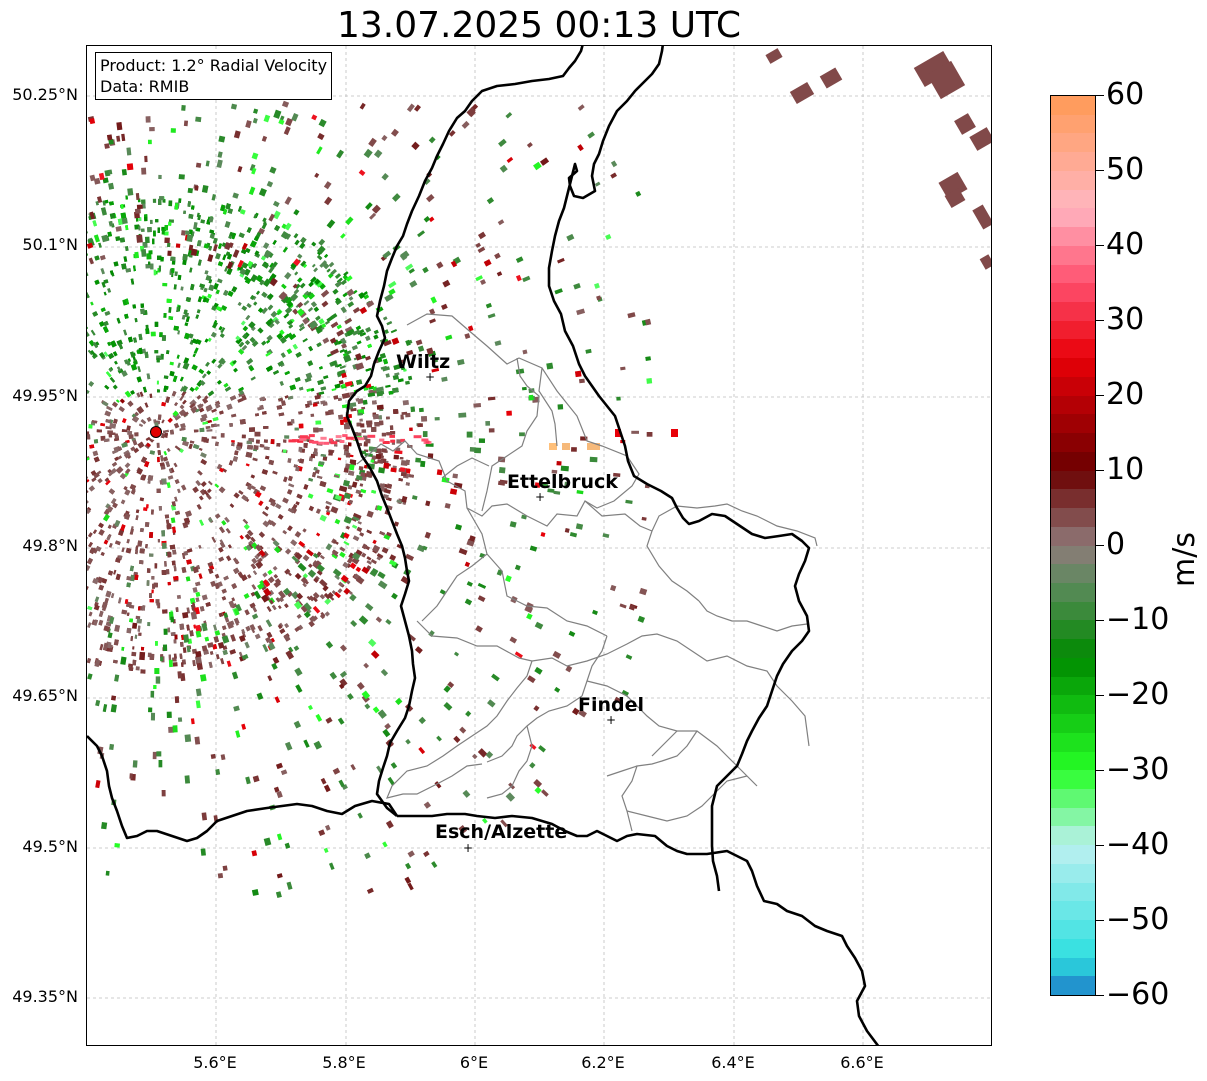 This screenshot has width=1207, height=1081. Describe the element at coordinates (50, 846) in the screenshot. I see `lat-label-49.5: 49.5°N` at that location.